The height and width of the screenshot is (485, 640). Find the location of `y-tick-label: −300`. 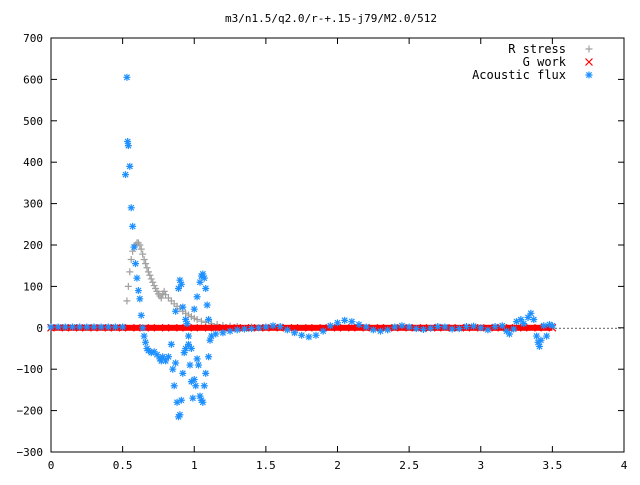

y-tick-label: −300 is located at coordinates (30, 452).